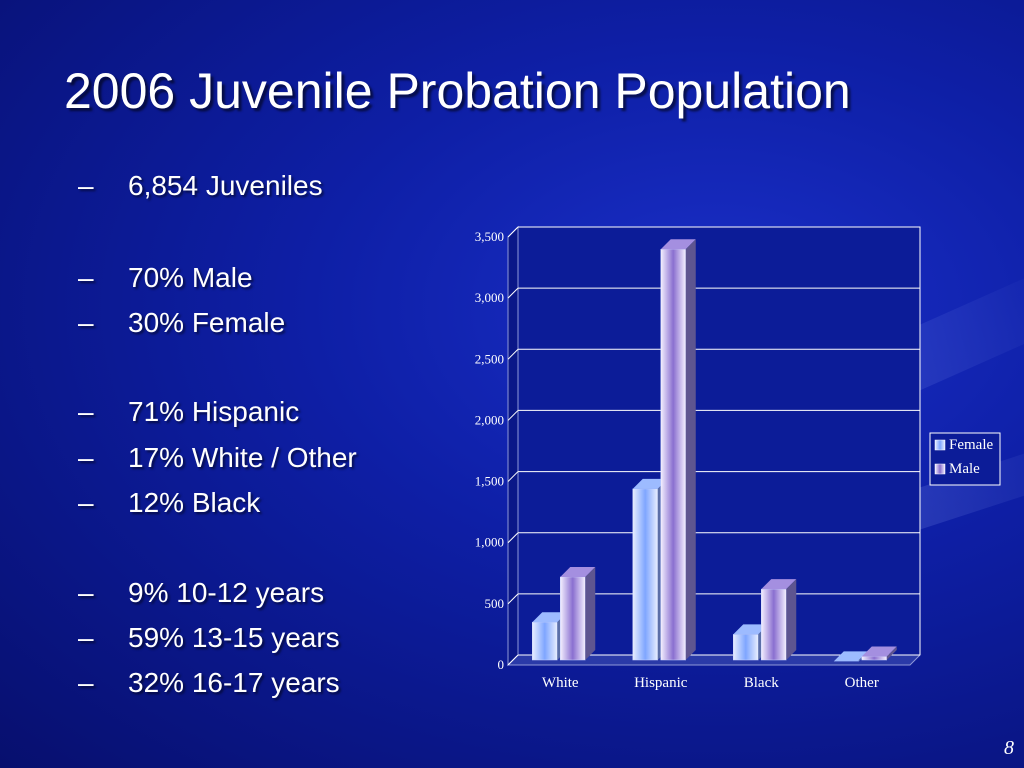  I want to click on bullet-text: 70% Male, so click(190, 277).